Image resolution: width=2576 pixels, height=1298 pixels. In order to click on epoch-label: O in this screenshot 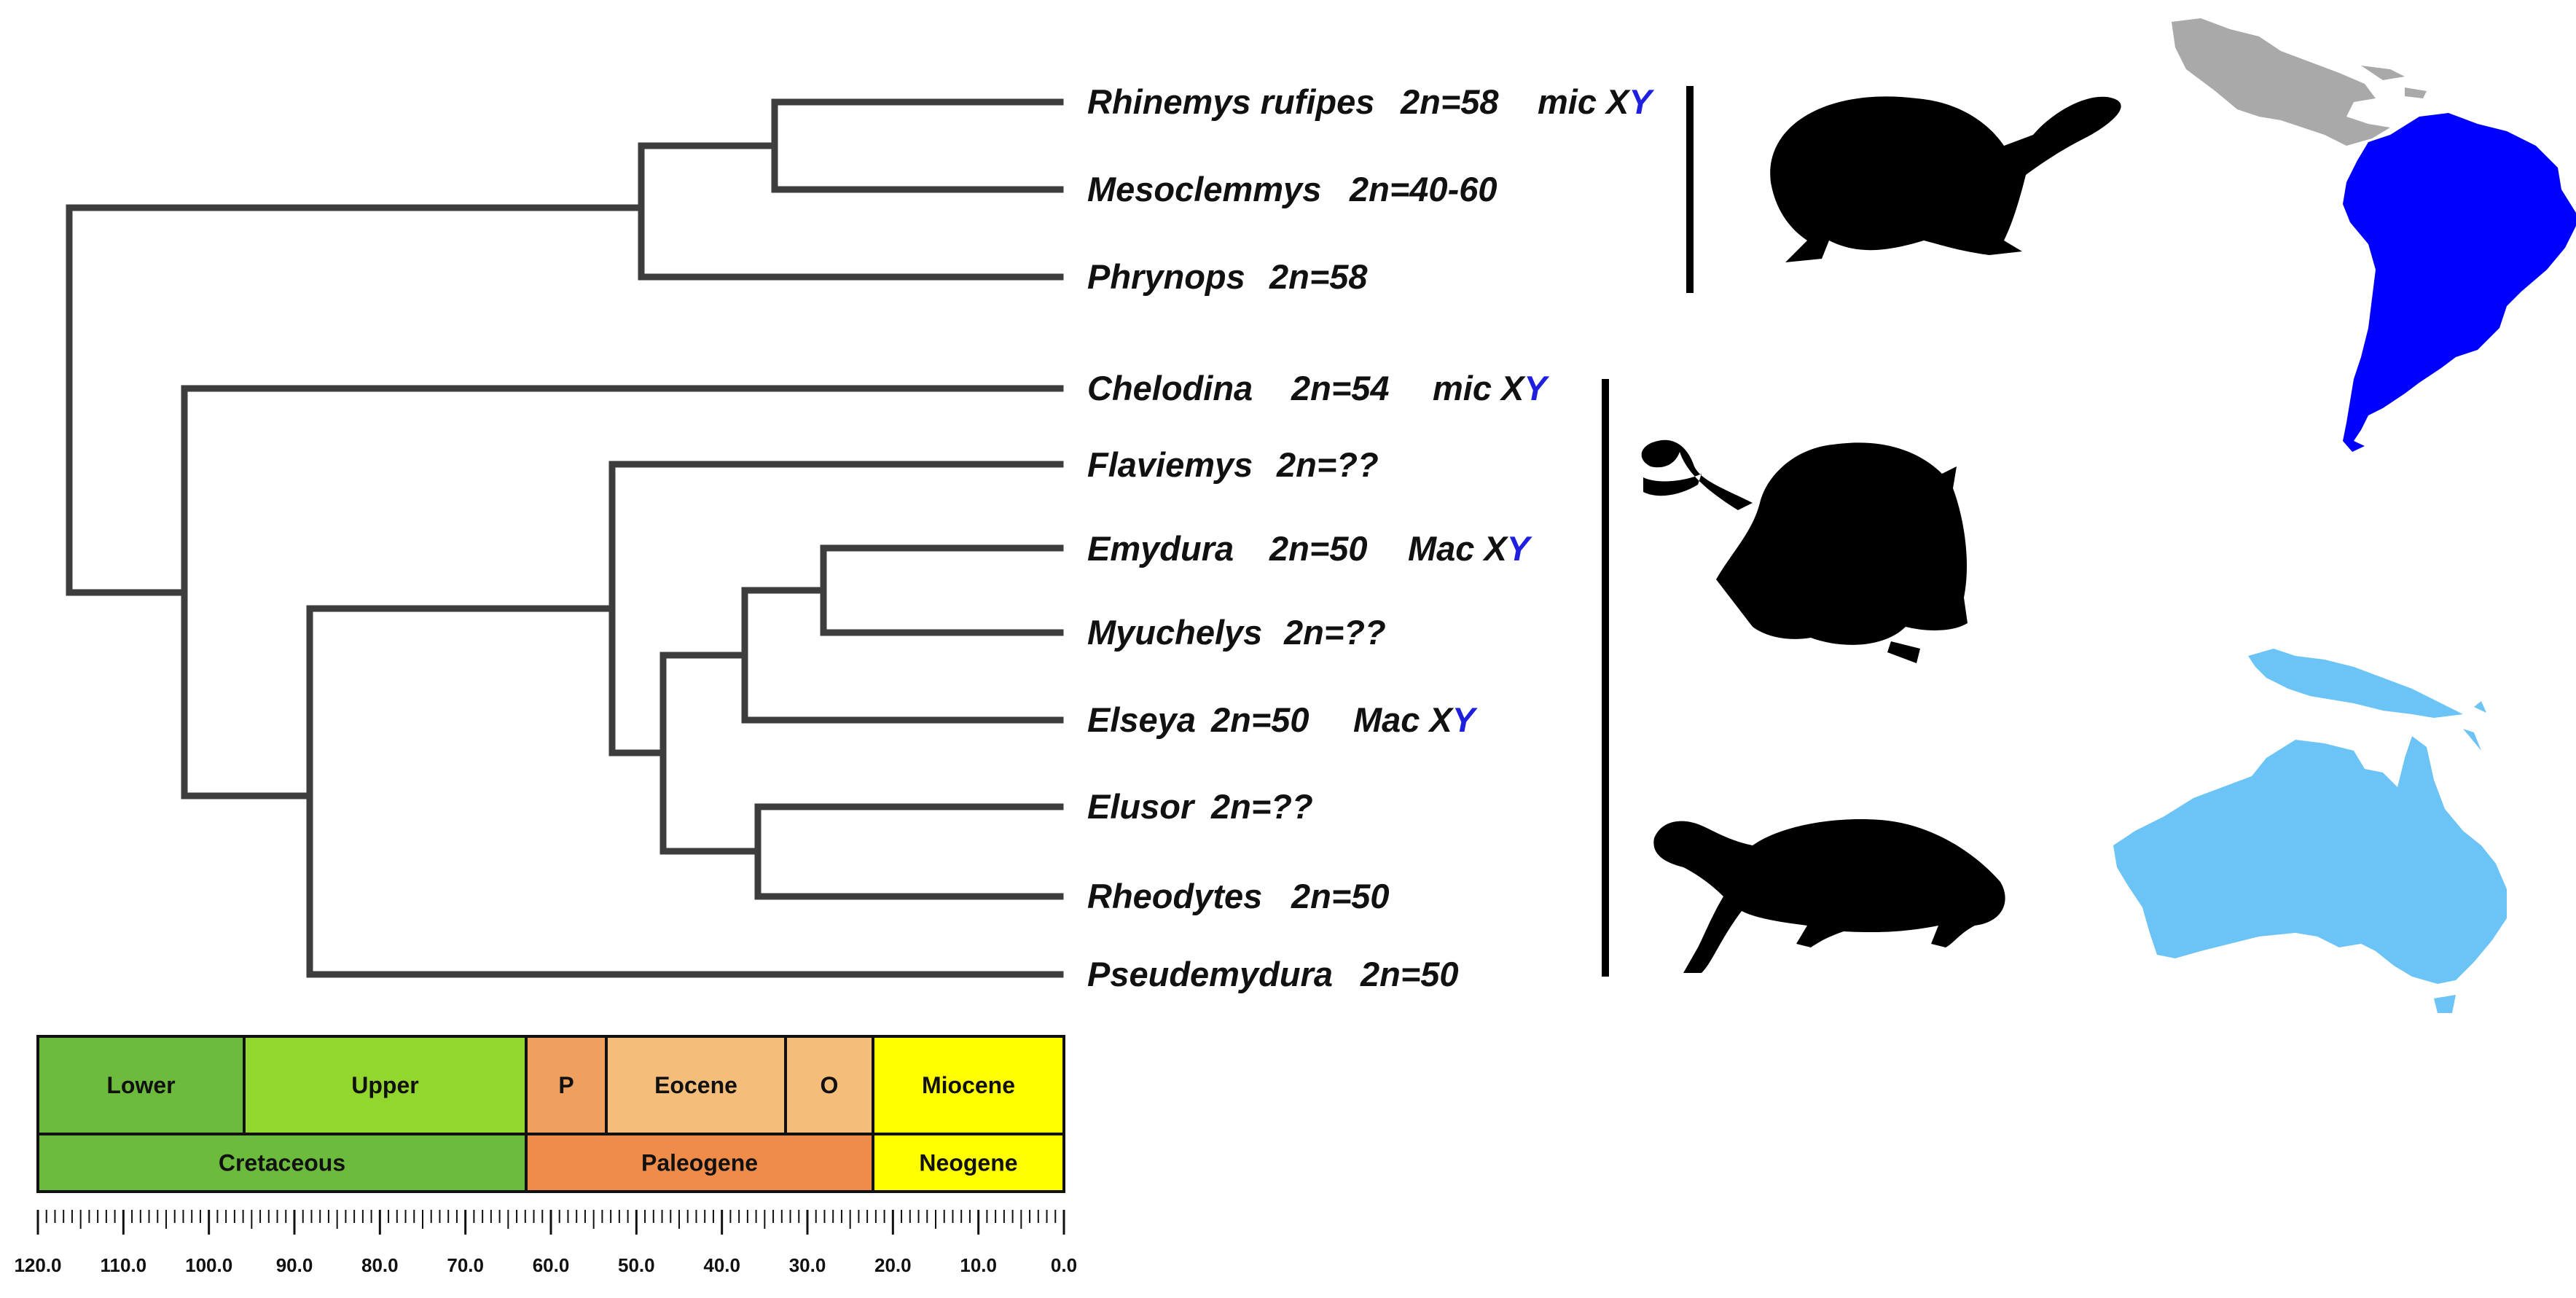, I will do `click(830, 1085)`.